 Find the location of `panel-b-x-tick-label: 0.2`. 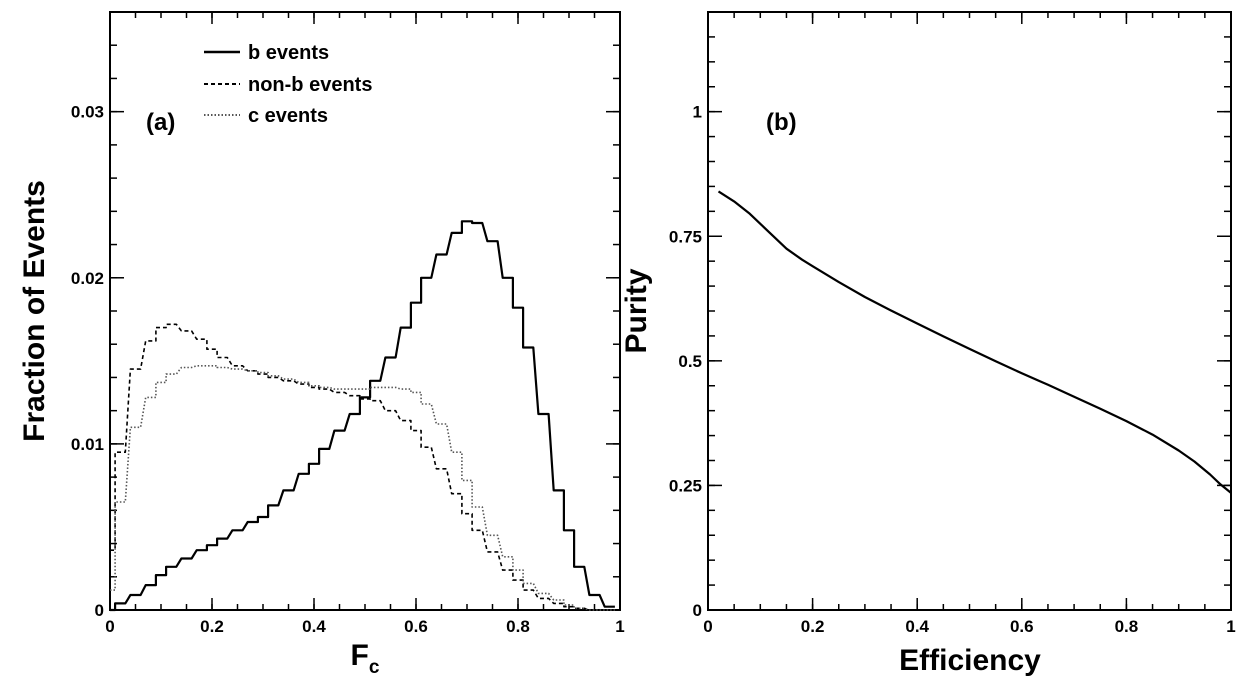

panel-b-x-tick-label: 0.2 is located at coordinates (813, 626).